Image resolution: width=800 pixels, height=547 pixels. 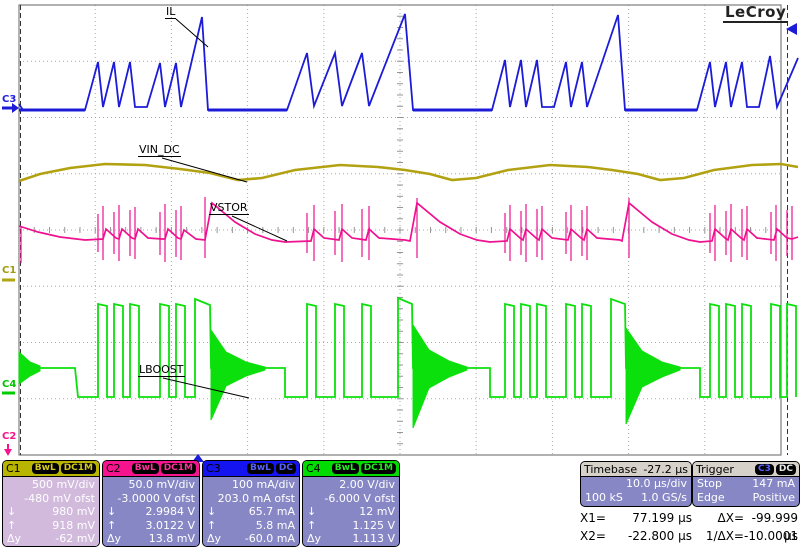 What do you see at coordinates (9, 436) in the screenshot?
I see `channel-edge-label-c2: C2` at bounding box center [9, 436].